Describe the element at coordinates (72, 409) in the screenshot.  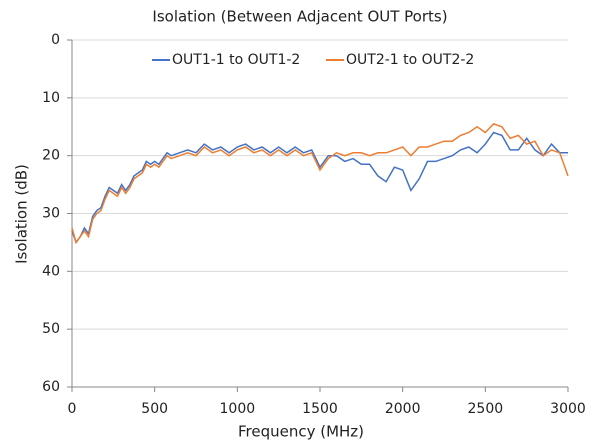
I see `x-tick-label: 0` at that location.